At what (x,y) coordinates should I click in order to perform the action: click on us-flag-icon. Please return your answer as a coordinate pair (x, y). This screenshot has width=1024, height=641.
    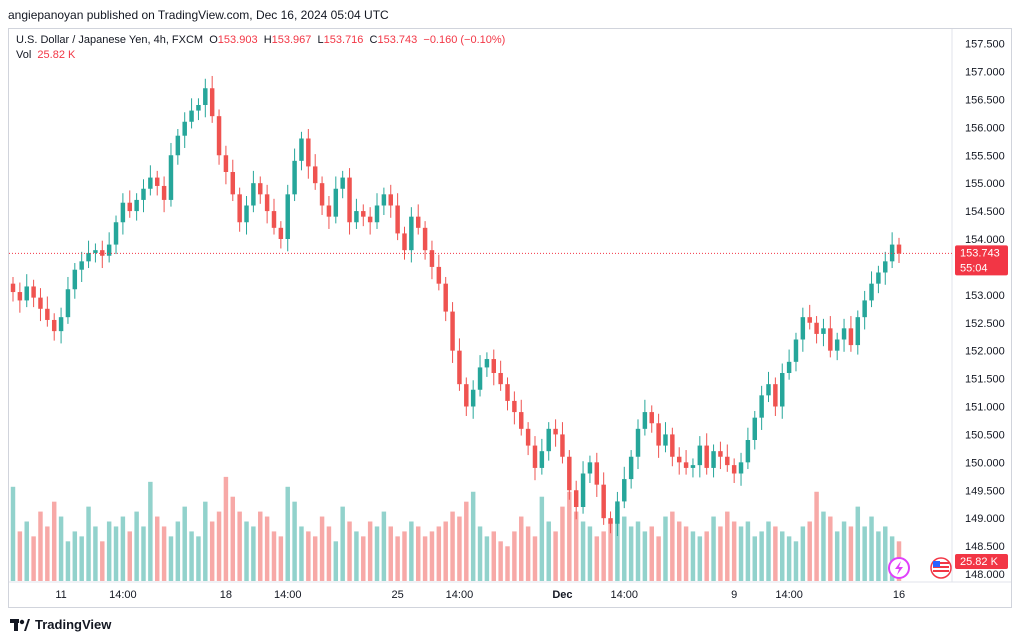
    Looking at the image, I should click on (941, 568).